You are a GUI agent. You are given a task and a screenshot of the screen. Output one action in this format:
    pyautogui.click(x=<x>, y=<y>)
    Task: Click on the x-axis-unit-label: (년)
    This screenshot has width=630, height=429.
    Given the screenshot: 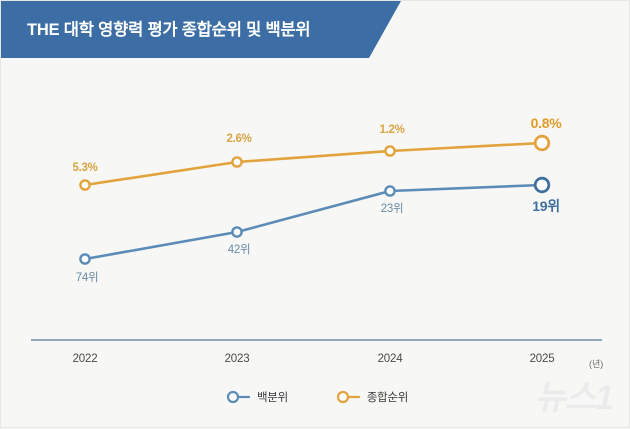 What is the action you would take?
    pyautogui.click(x=596, y=364)
    